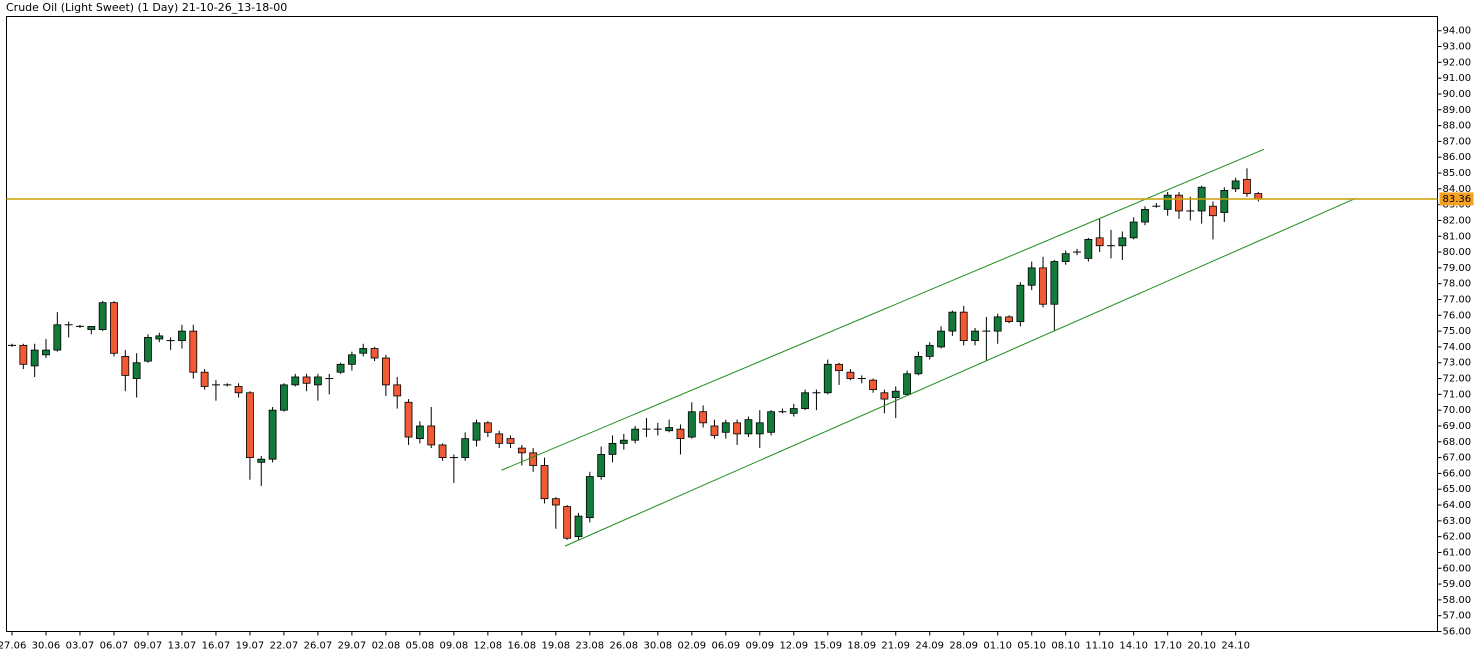 Image resolution: width=1484 pixels, height=671 pixels. What do you see at coordinates (182, 646) in the screenshot?
I see `x-tick-label: 13.07` at bounding box center [182, 646].